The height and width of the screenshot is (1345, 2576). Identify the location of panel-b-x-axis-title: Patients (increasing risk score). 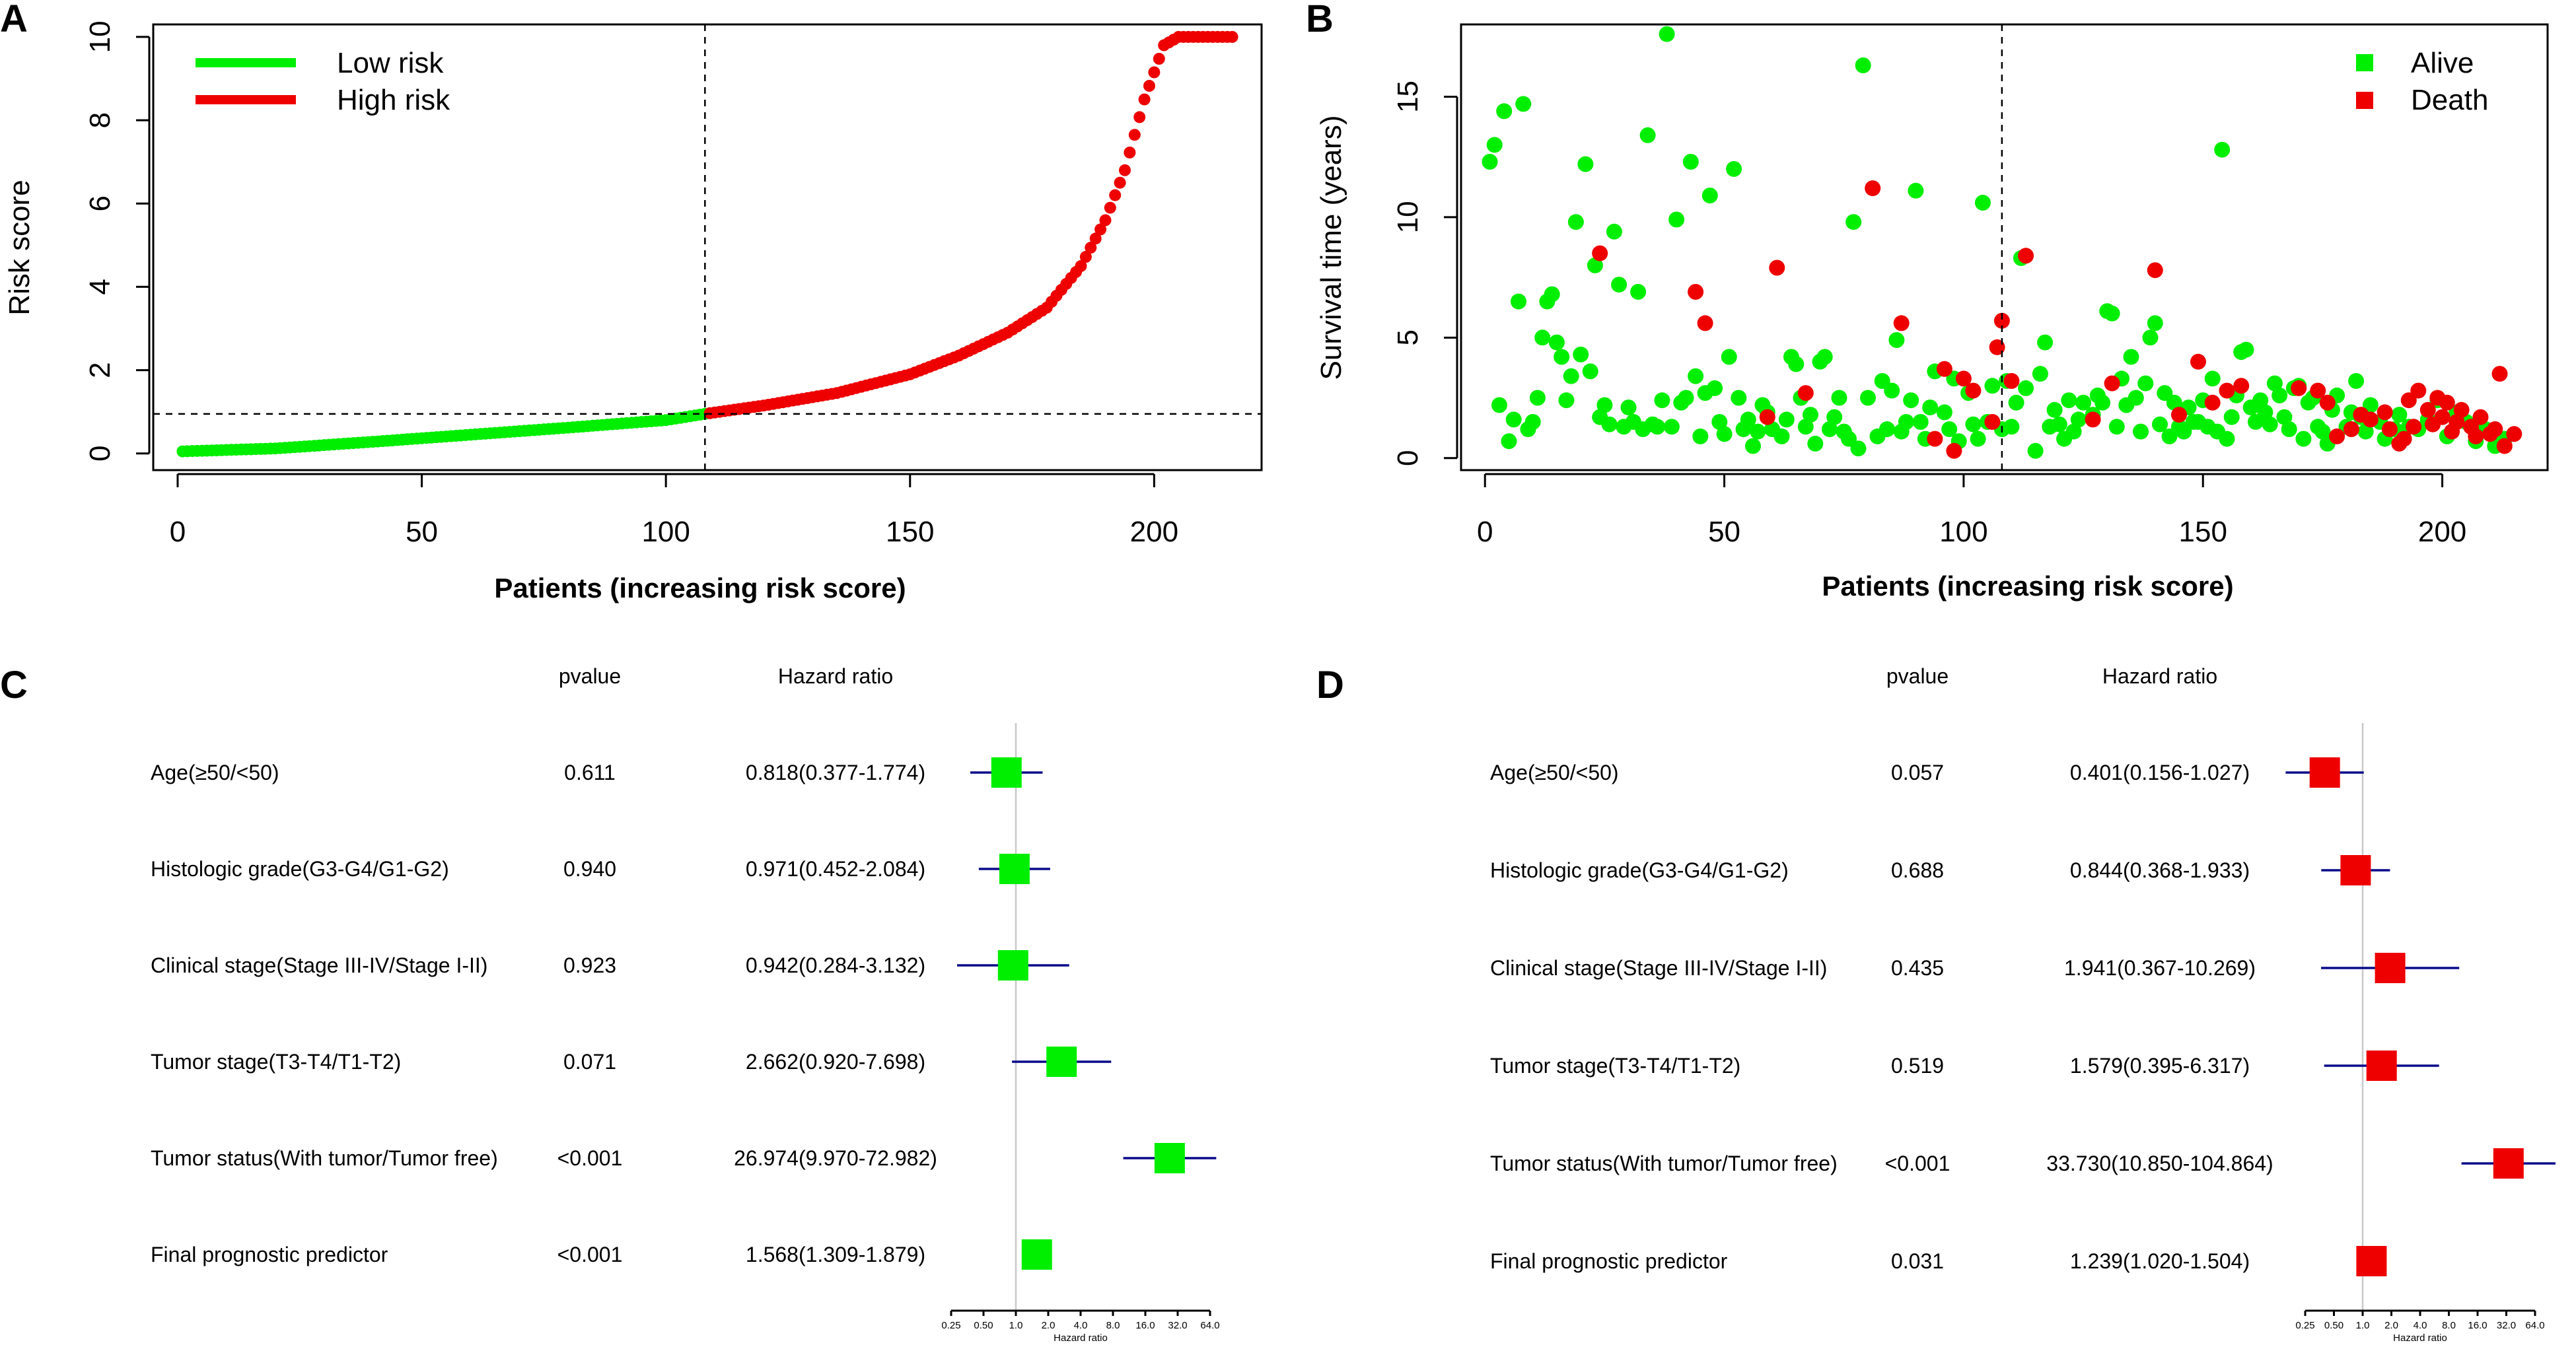
(2028, 586).